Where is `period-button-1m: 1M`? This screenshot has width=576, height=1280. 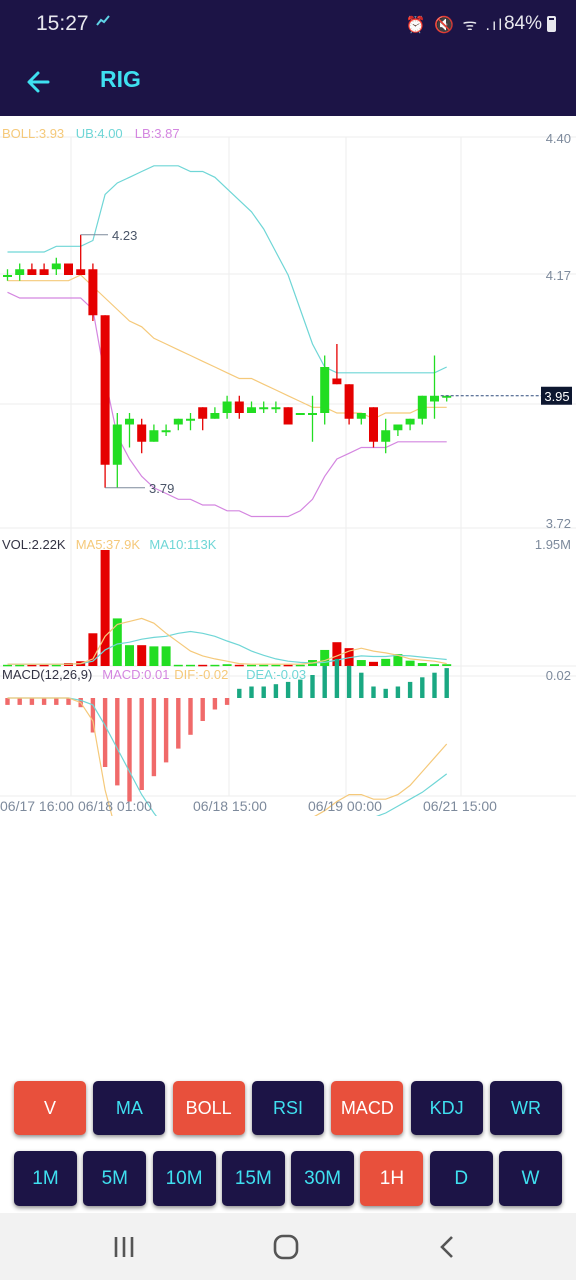 period-button-1m: 1M is located at coordinates (45, 1178).